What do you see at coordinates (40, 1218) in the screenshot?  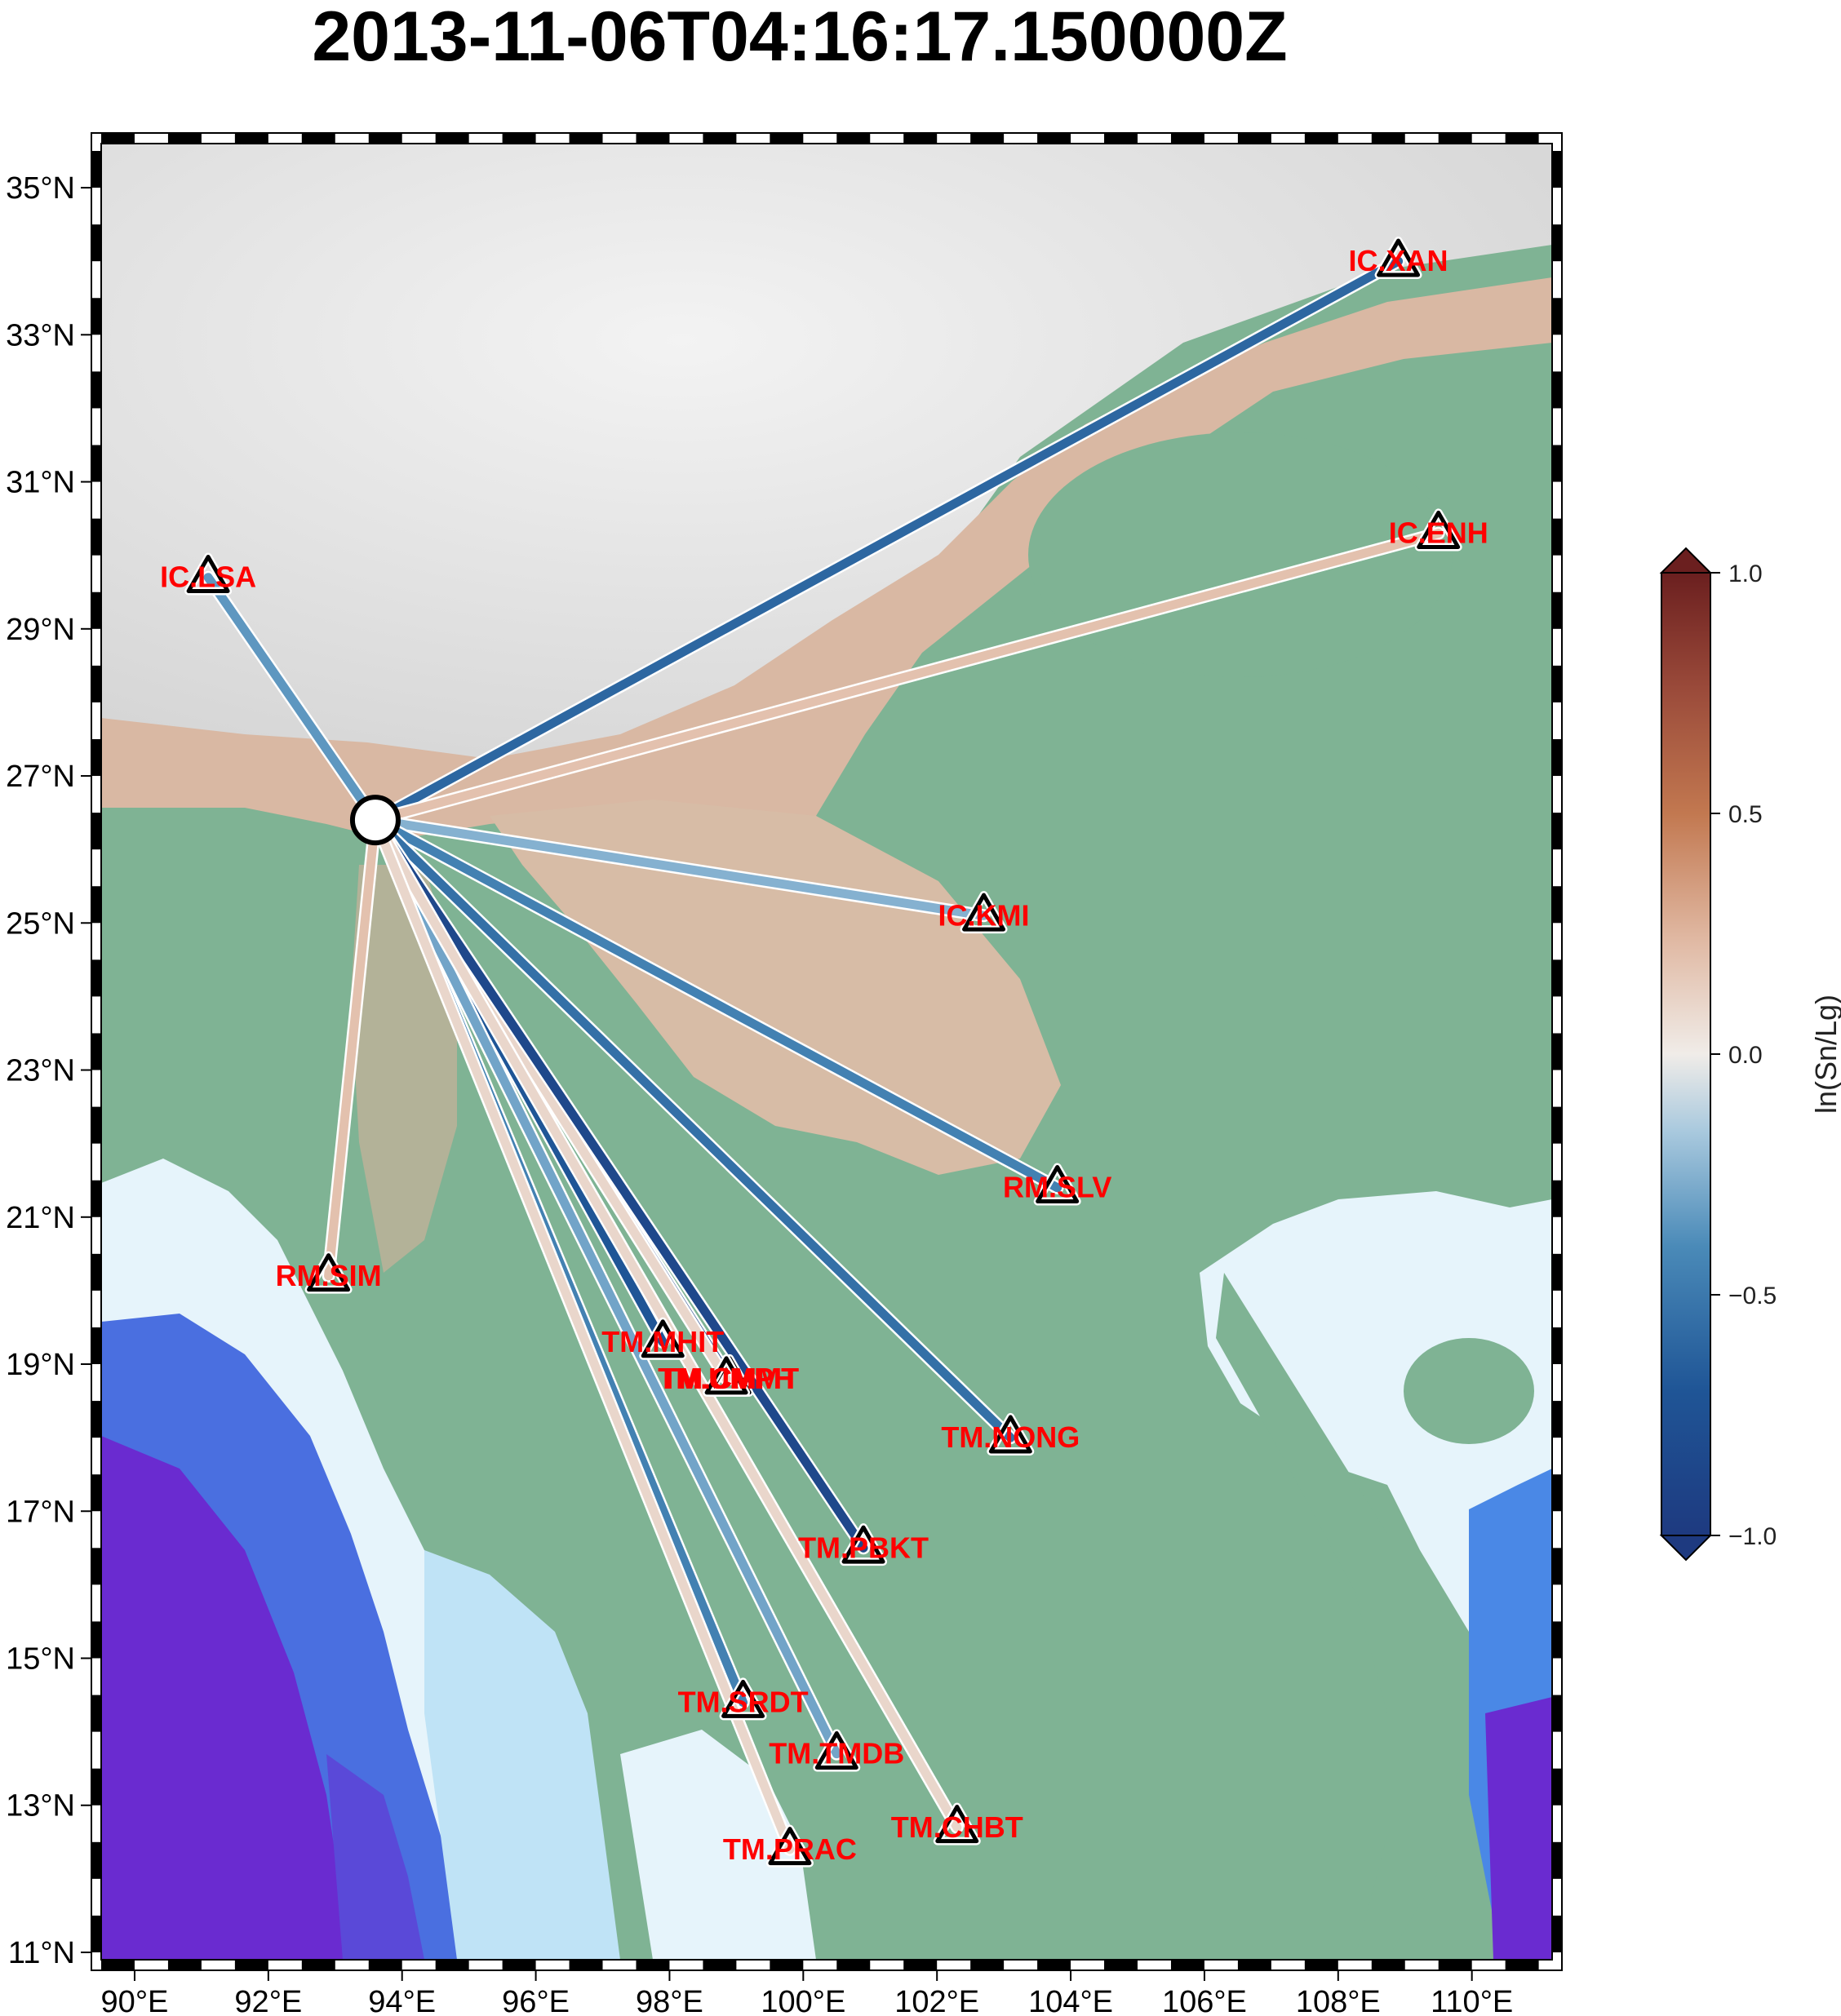 I see `lat-tick-label: 21°N` at bounding box center [40, 1218].